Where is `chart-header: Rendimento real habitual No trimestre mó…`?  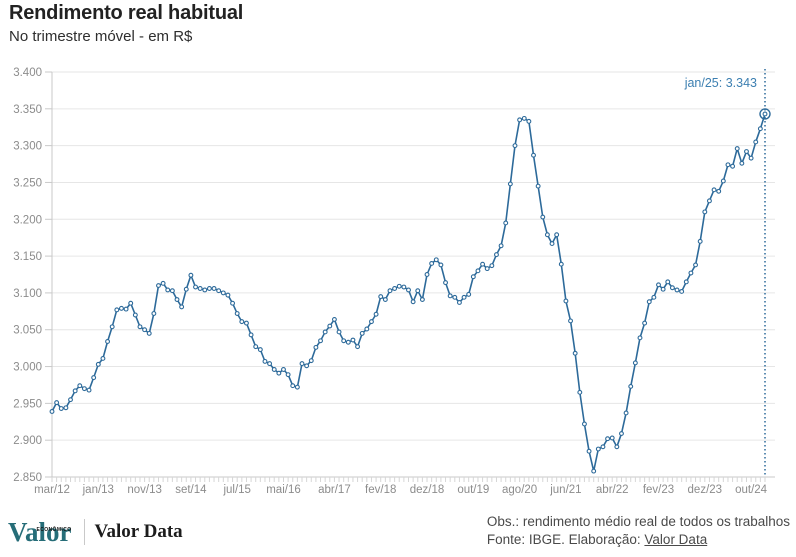 chart-header: Rendimento real habitual No trimestre mó… is located at coordinates (126, 23).